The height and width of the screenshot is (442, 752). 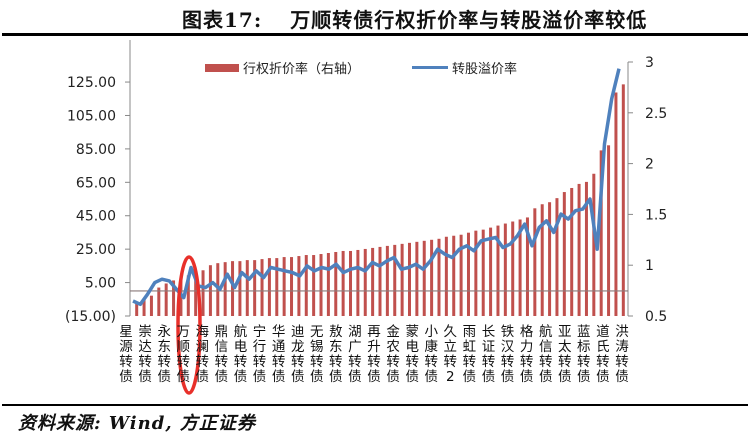 What do you see at coordinates (656, 215) in the screenshot?
I see `right-axis-tick: 1.5` at bounding box center [656, 215].